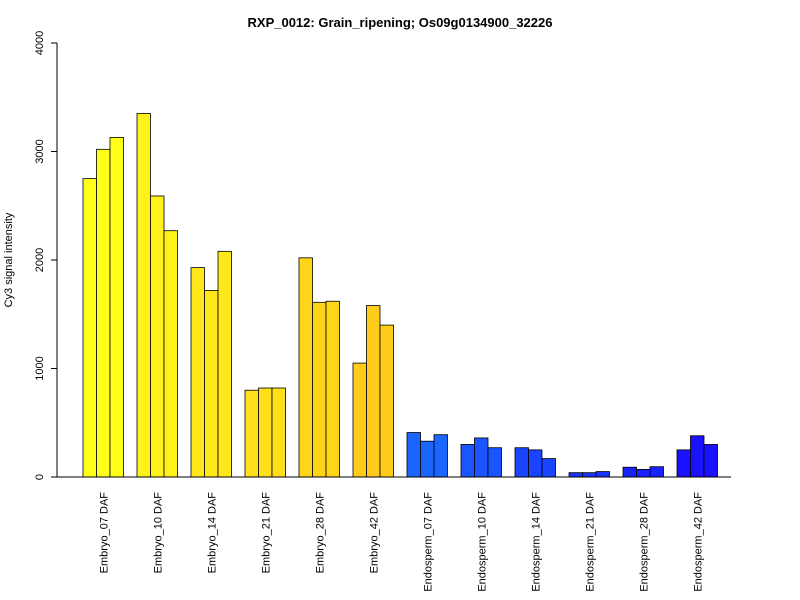 This screenshot has width=800, height=600. I want to click on y-axis: 0 1000 2000 3000 4000, so click(46, 255).